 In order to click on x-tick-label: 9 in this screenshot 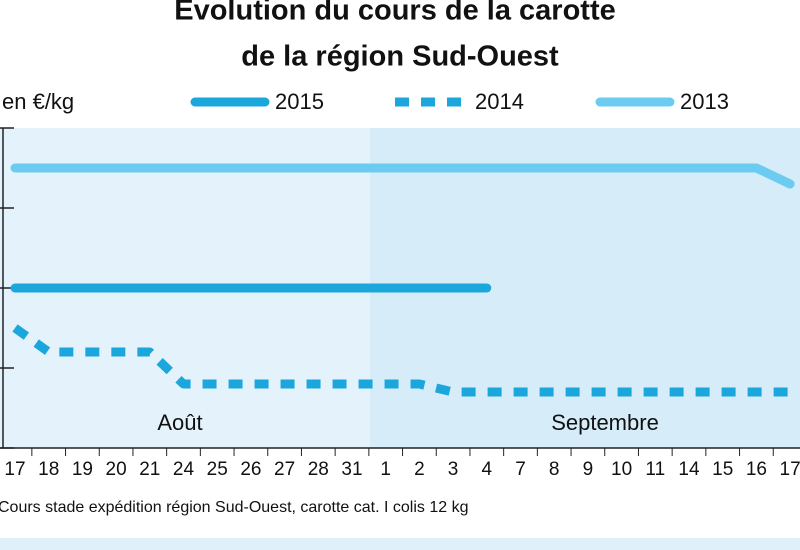, I will do `click(588, 469)`.